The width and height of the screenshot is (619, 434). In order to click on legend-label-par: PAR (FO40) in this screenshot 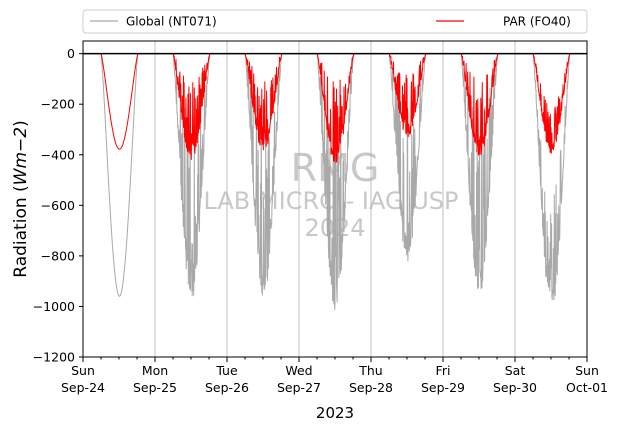, I will do `click(537, 22)`.